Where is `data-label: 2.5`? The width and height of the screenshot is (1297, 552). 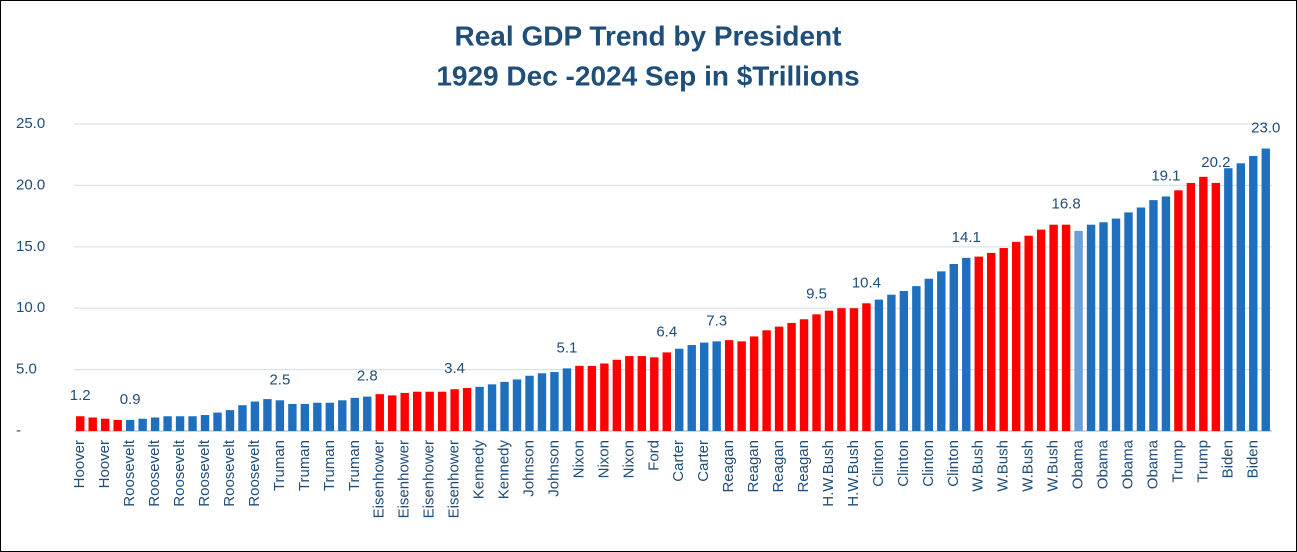
data-label: 2.5 is located at coordinates (279, 379).